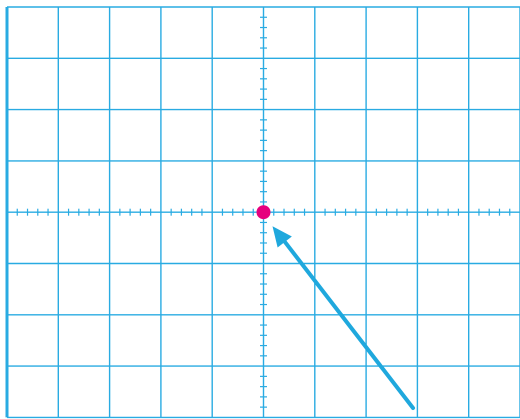 Image resolution: width=520 pixels, height=419 pixels. Describe the element at coordinates (346, 322) in the screenshot. I see `arrow-shaft` at that location.